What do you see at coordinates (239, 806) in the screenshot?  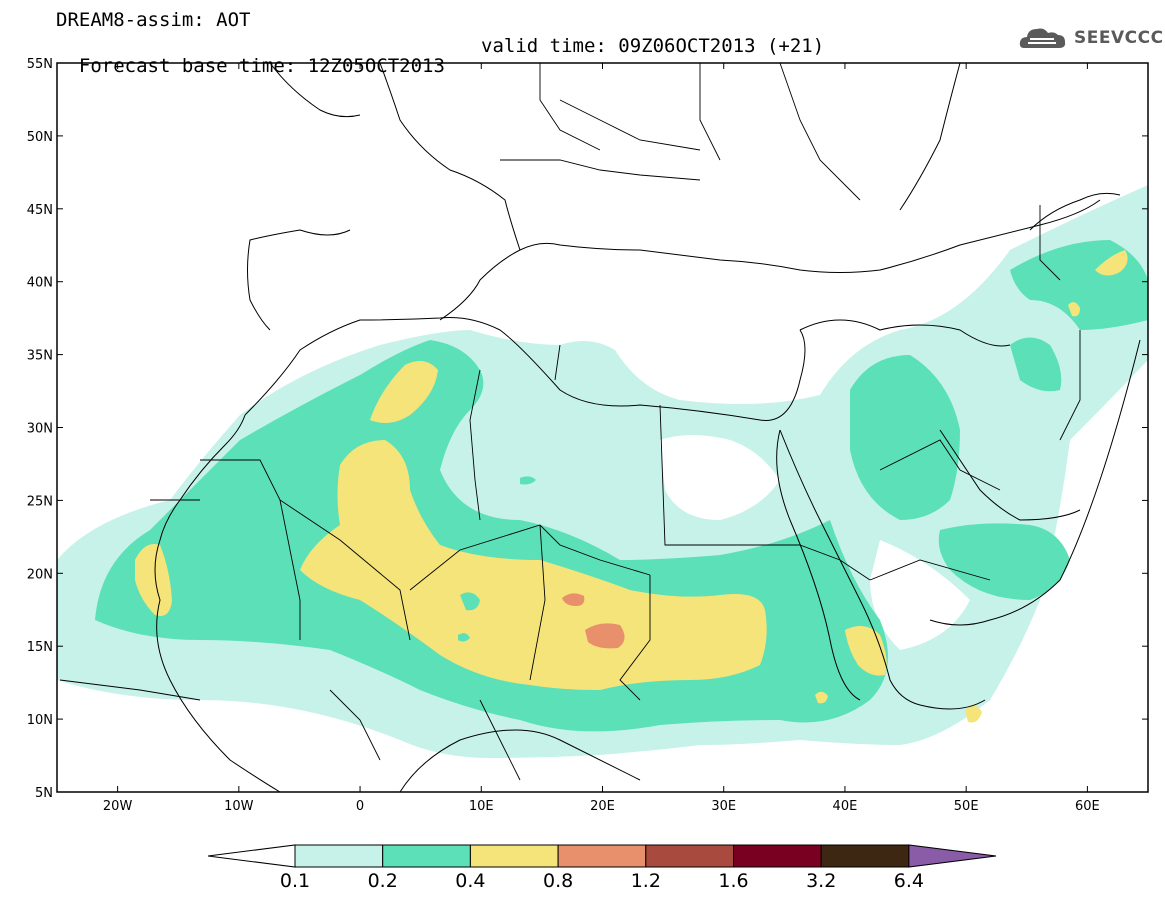 I see `lon-label: 10W` at bounding box center [239, 806].